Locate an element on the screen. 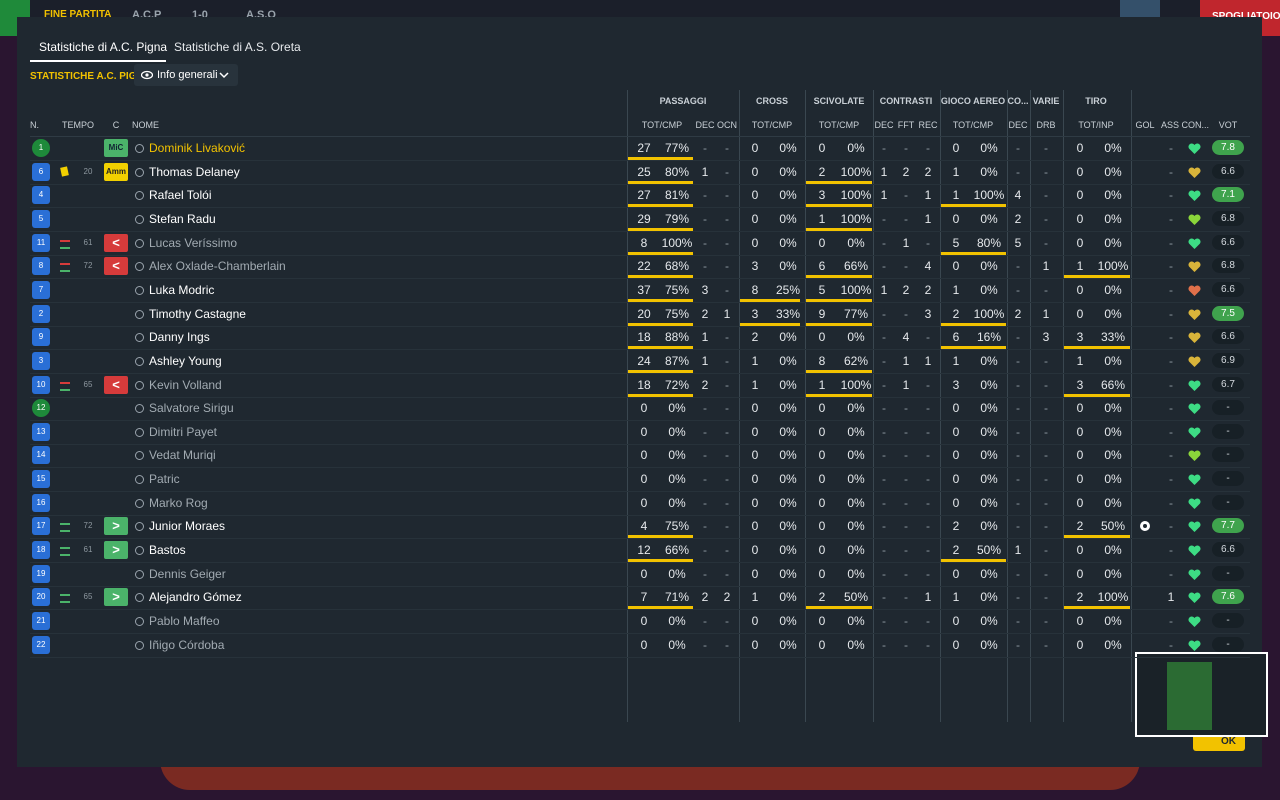 Image resolution: width=1280 pixels, height=800 pixels. minimap is located at coordinates (1201, 694).